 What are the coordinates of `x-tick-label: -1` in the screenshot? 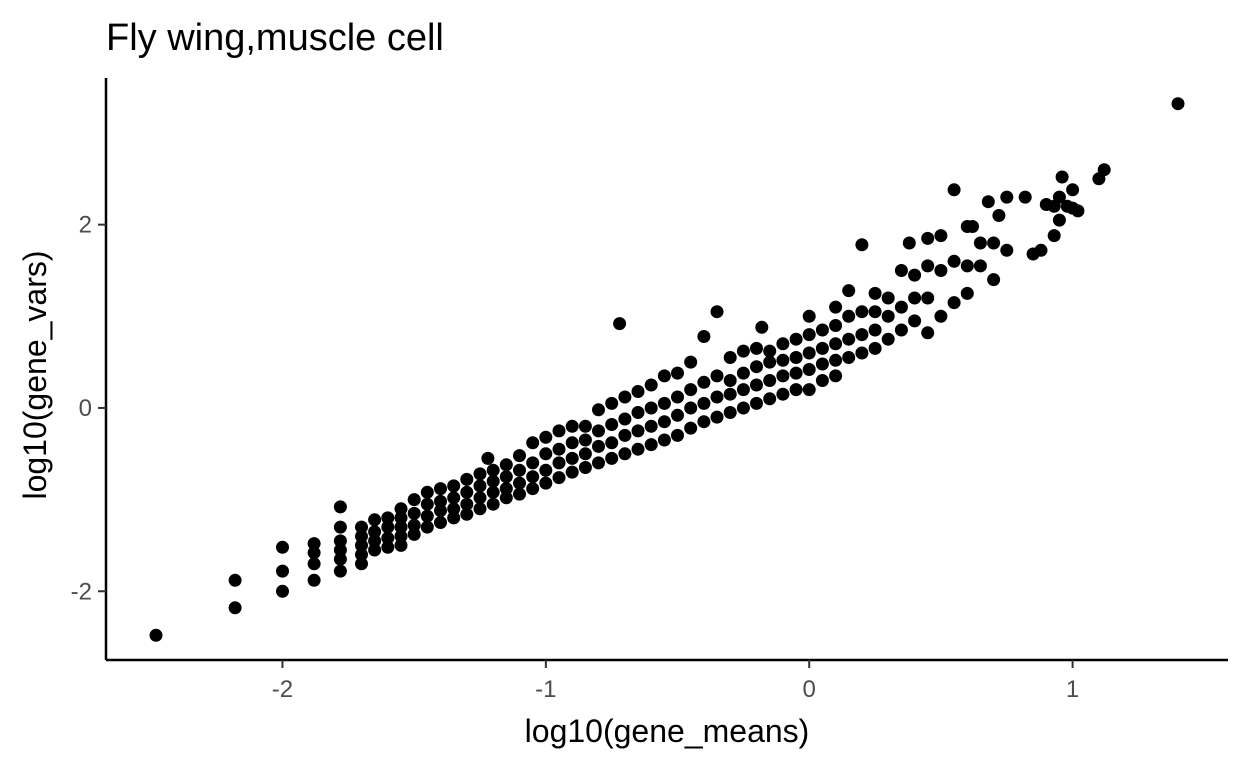 It's located at (545, 689).